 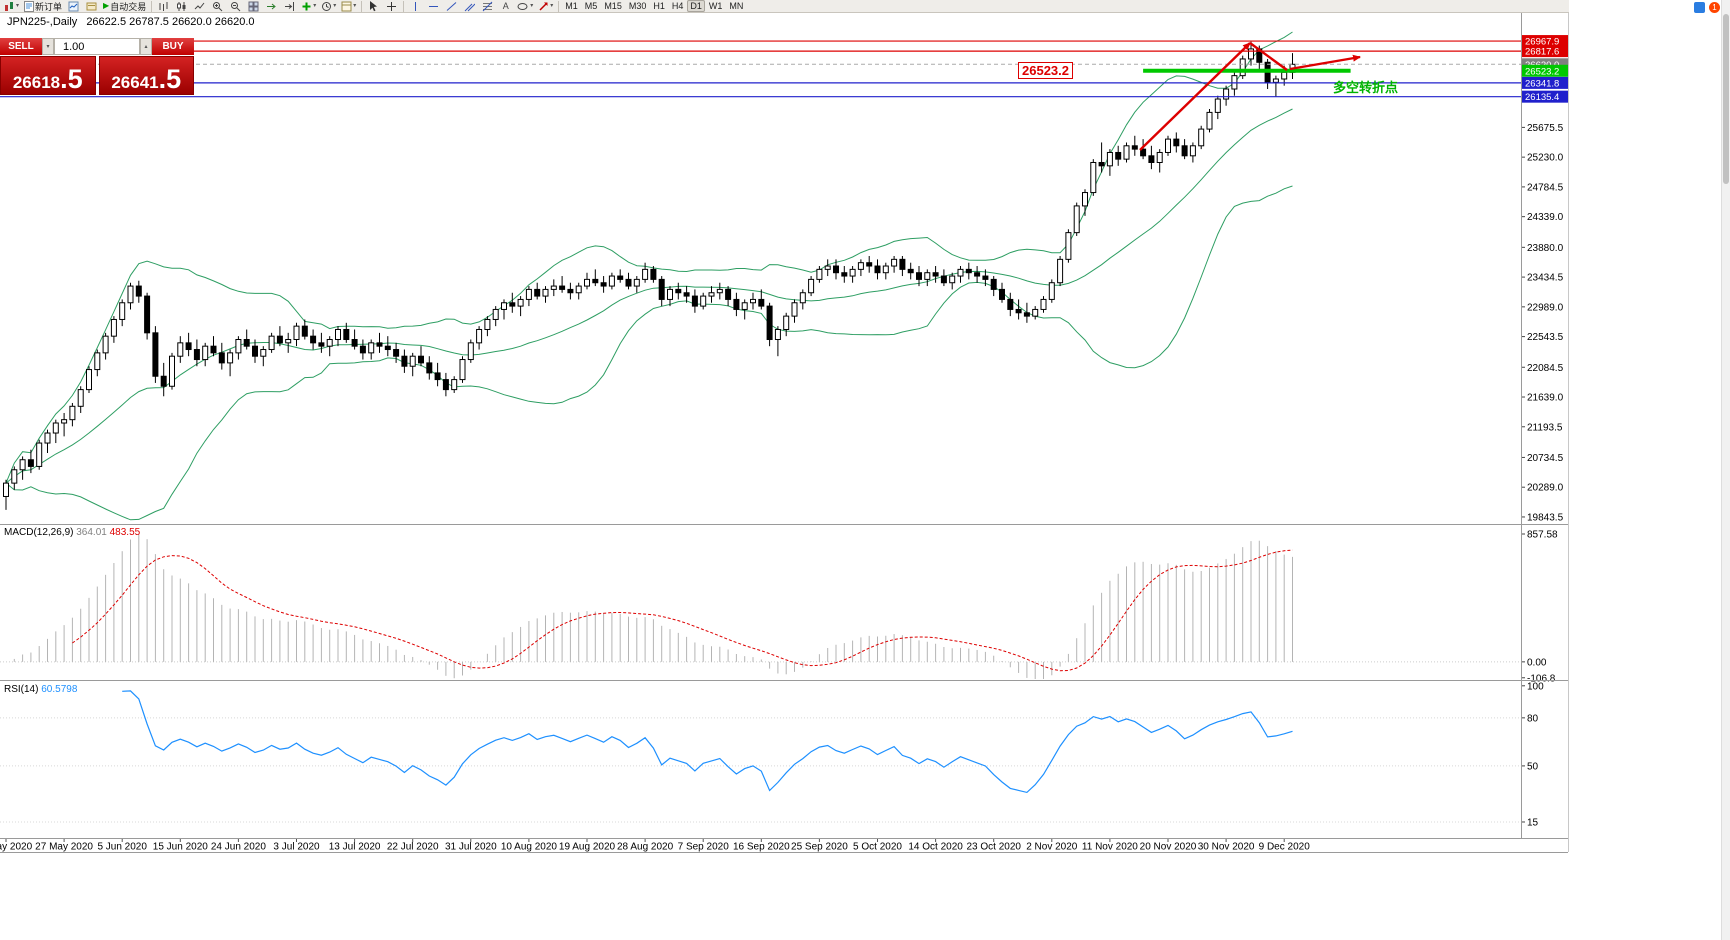 What do you see at coordinates (91, 6) in the screenshot?
I see `terminal-button` at bounding box center [91, 6].